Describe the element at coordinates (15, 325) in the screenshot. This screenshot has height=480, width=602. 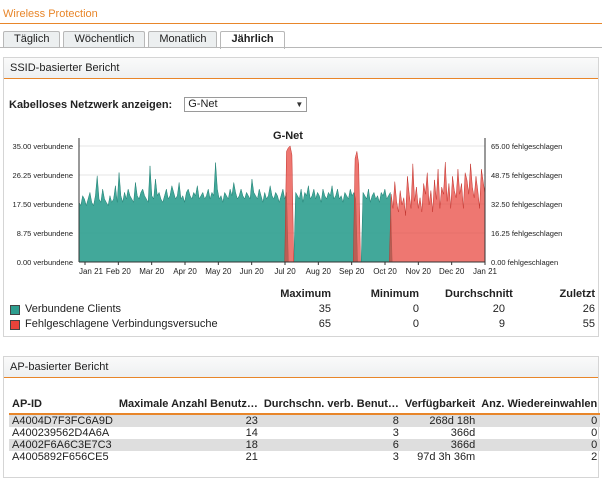
I see `legend-swatch-failed` at that location.